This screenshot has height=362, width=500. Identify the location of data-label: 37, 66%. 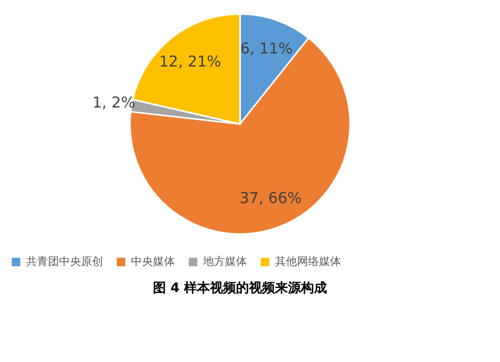
(271, 197).